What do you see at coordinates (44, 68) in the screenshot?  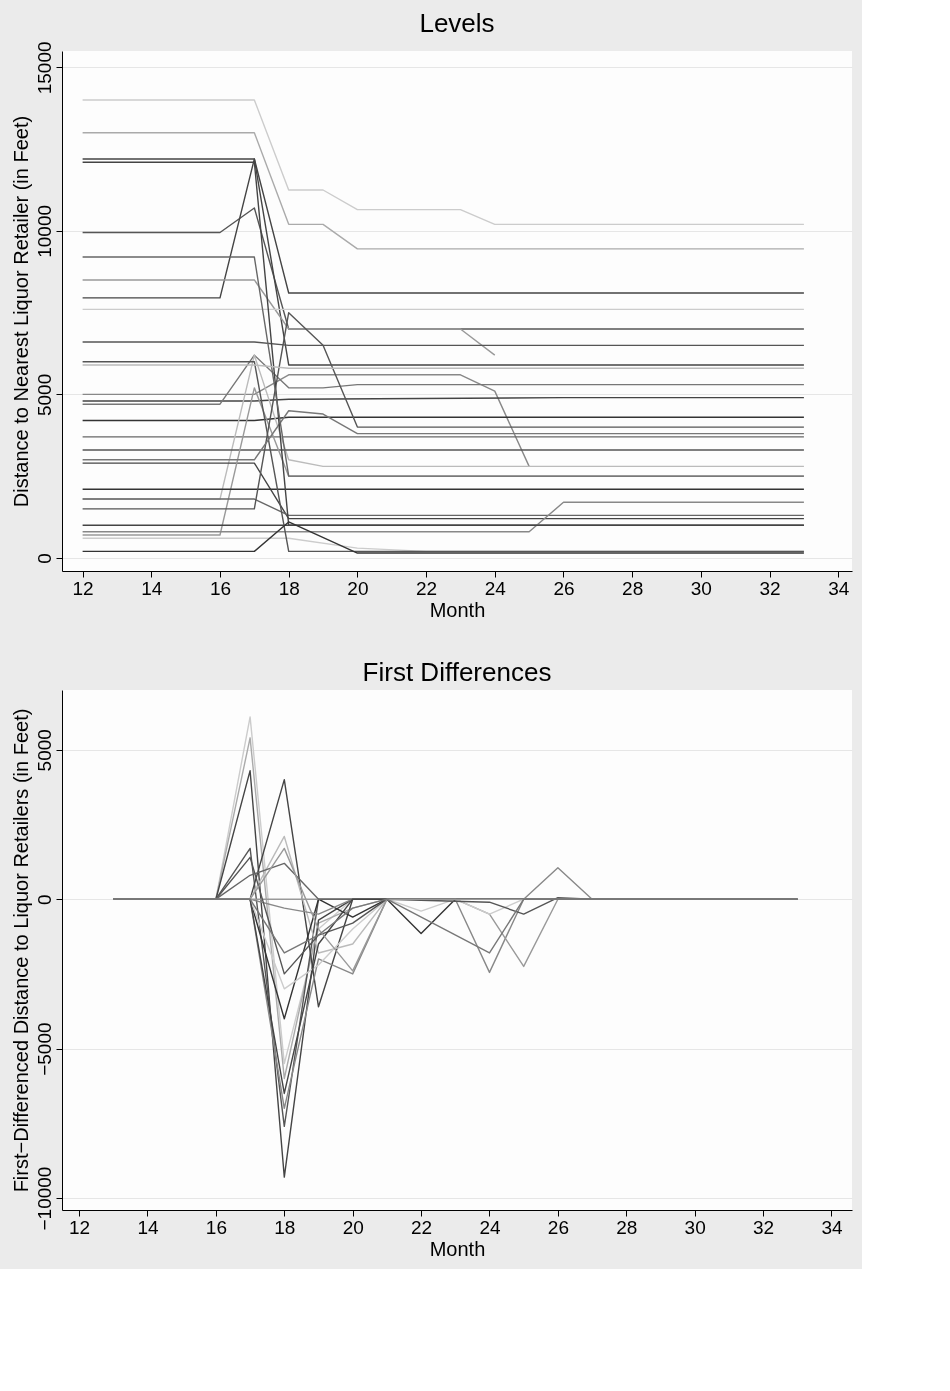 I see `y-tick-label: 15000` at bounding box center [44, 68].